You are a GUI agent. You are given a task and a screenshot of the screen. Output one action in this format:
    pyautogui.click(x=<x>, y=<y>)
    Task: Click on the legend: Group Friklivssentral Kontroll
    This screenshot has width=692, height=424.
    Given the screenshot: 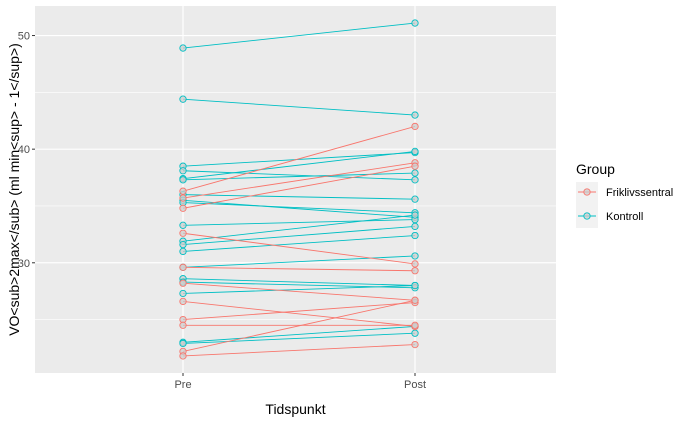 What is the action you would take?
    pyautogui.click(x=624, y=194)
    